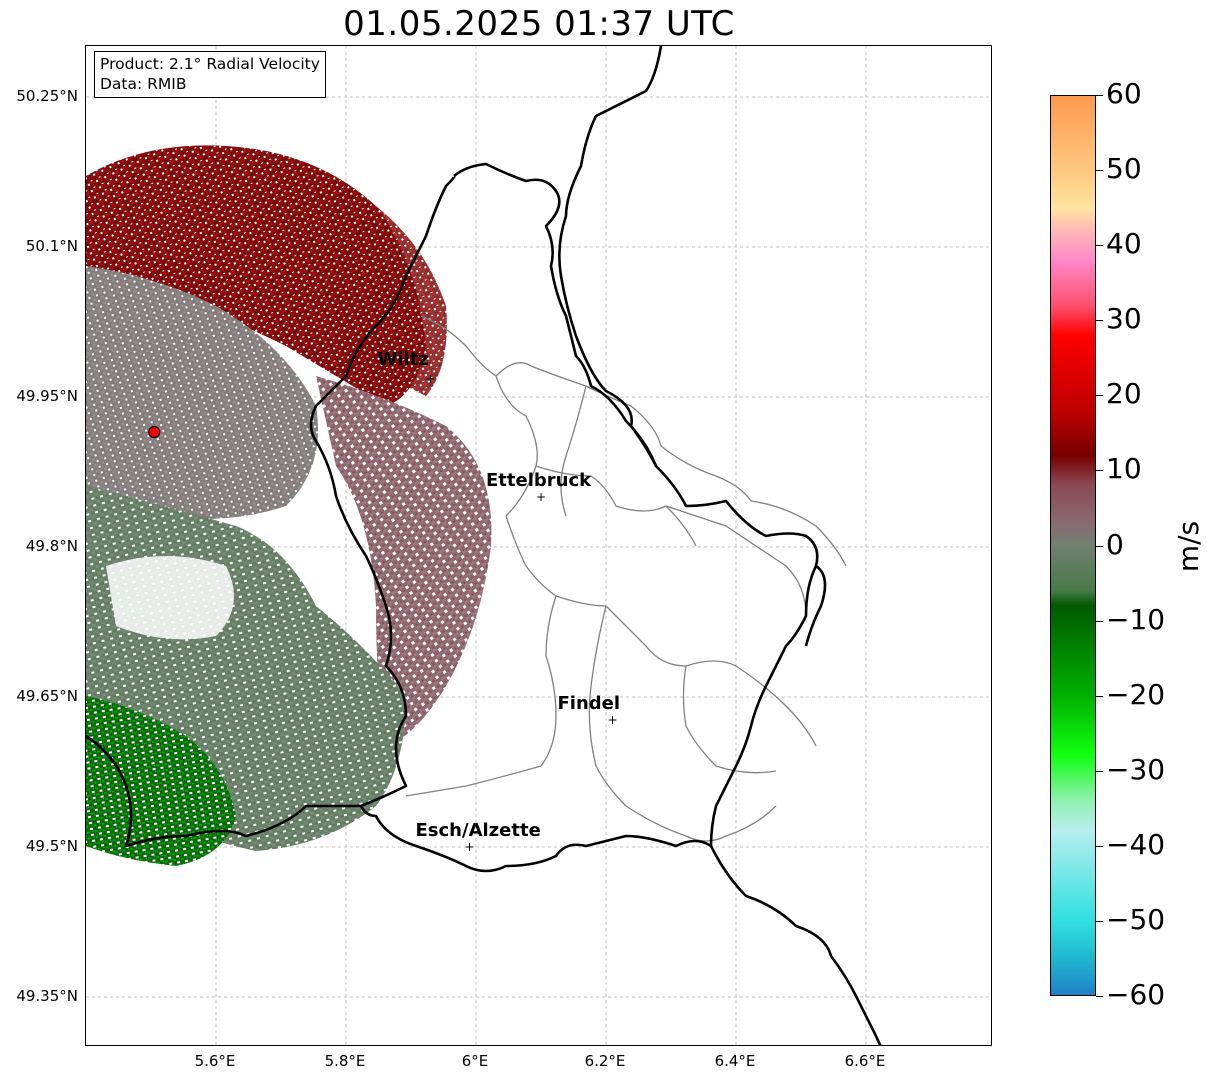 The height and width of the screenshot is (1081, 1207). What do you see at coordinates (539, 24) in the screenshot?
I see `map-title: 01.05.2025 01:37 UTC` at bounding box center [539, 24].